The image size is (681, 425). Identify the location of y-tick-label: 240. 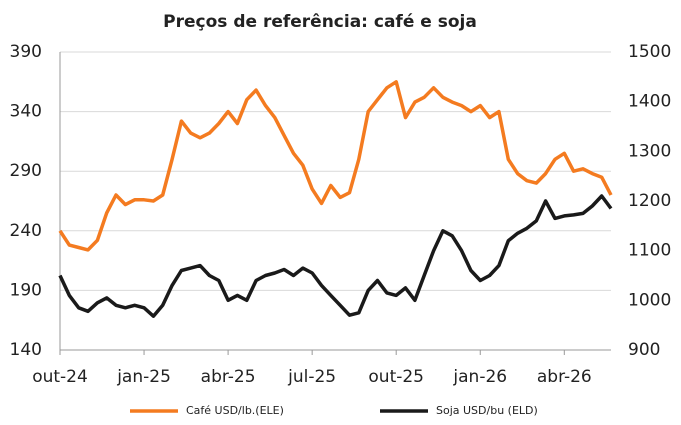
(26, 231).